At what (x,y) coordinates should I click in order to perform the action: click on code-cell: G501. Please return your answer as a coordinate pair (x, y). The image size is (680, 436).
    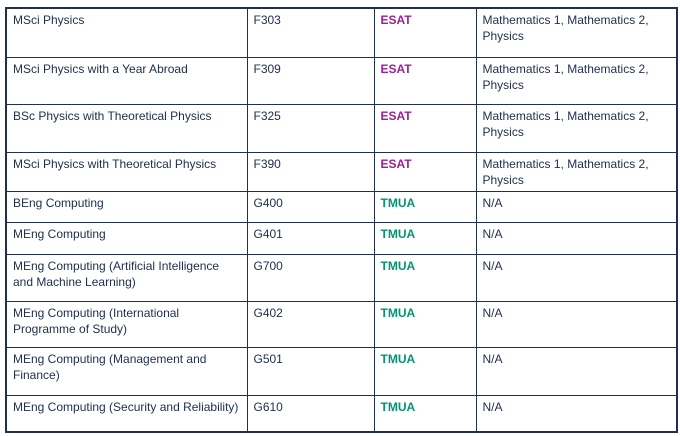
    Looking at the image, I should click on (310, 371).